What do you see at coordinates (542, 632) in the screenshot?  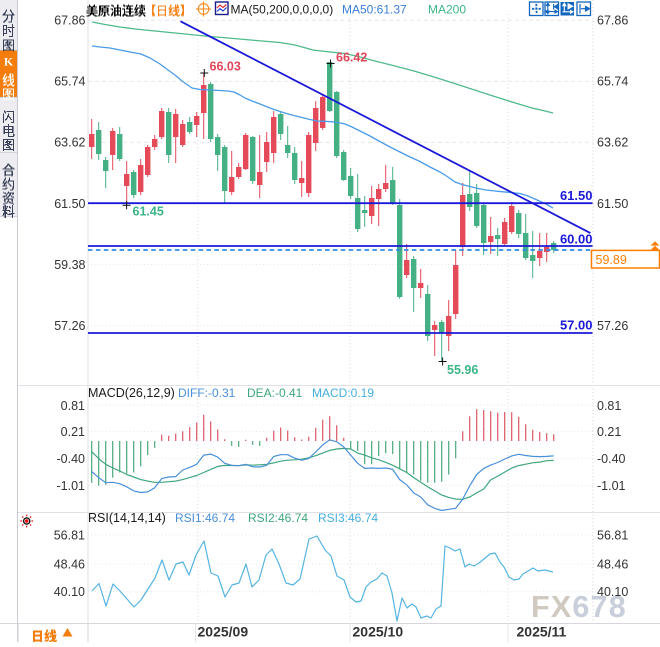 I see `svg-text: 2025/11` at bounding box center [542, 632].